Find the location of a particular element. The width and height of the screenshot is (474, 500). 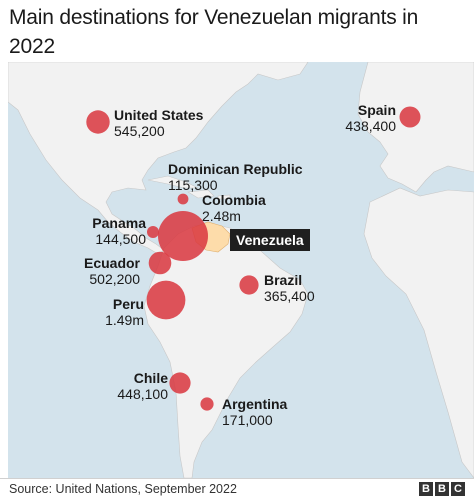

source-note: Source: United Nations, September 2022 is located at coordinates (123, 489).